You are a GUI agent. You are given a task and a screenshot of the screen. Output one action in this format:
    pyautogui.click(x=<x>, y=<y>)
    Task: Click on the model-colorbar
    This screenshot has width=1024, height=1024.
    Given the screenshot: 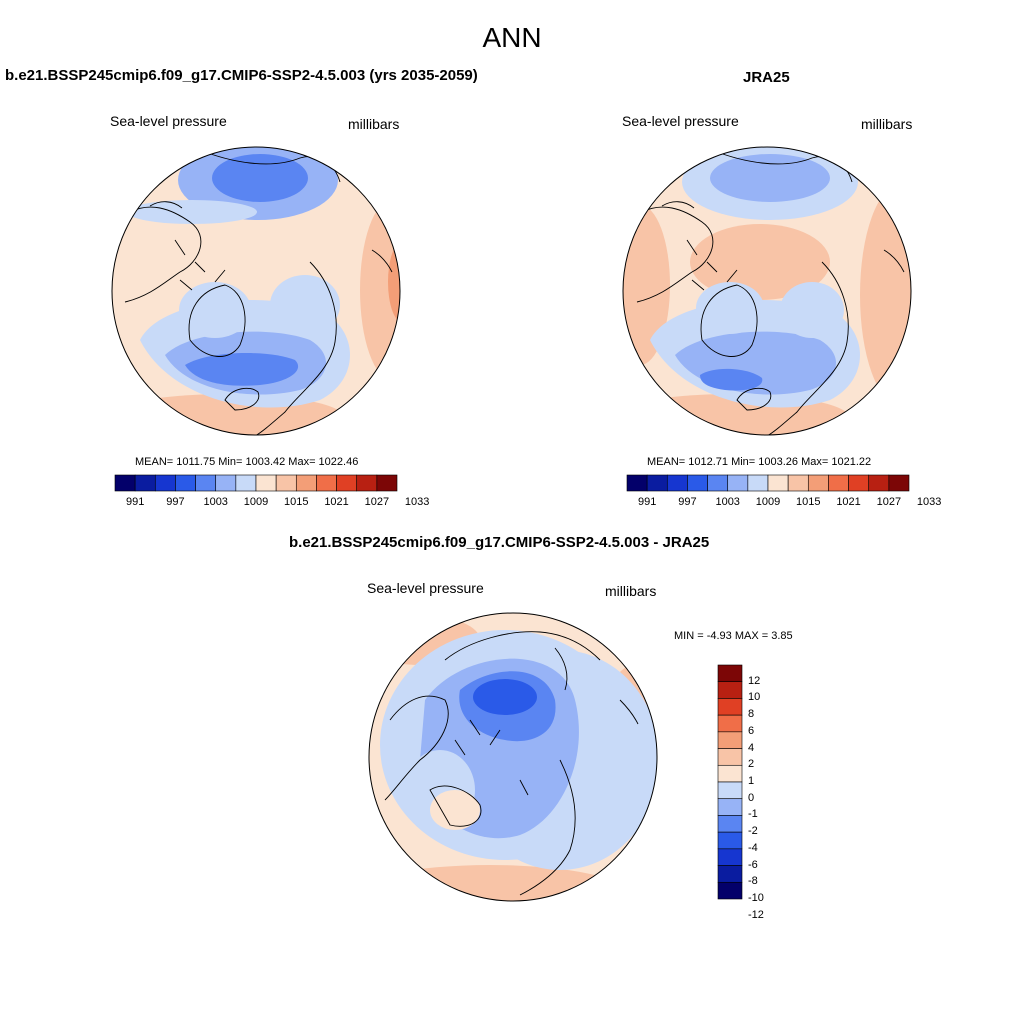 What is the action you would take?
    pyautogui.click(x=256, y=483)
    